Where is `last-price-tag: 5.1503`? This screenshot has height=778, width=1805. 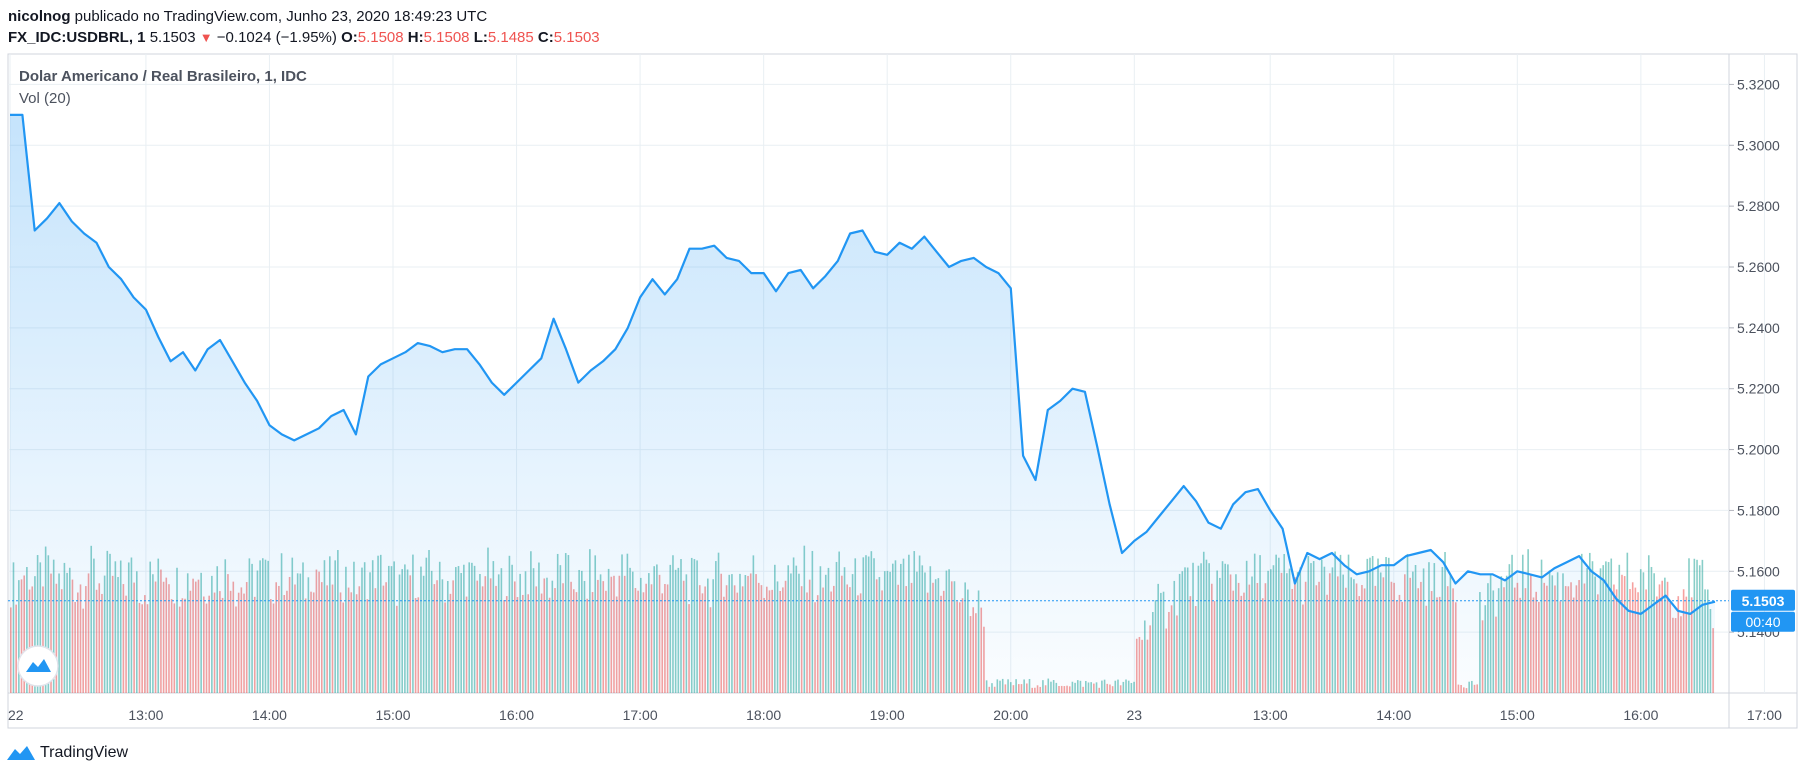
last-price-tag: 5.1503 is located at coordinates (1763, 600).